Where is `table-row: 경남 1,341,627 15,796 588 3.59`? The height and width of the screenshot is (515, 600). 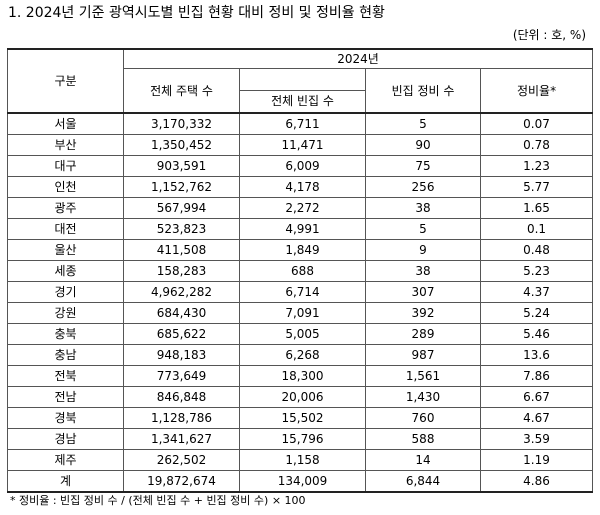 table-row: 경남 1,341,627 15,796 588 3.59 is located at coordinates (300, 439).